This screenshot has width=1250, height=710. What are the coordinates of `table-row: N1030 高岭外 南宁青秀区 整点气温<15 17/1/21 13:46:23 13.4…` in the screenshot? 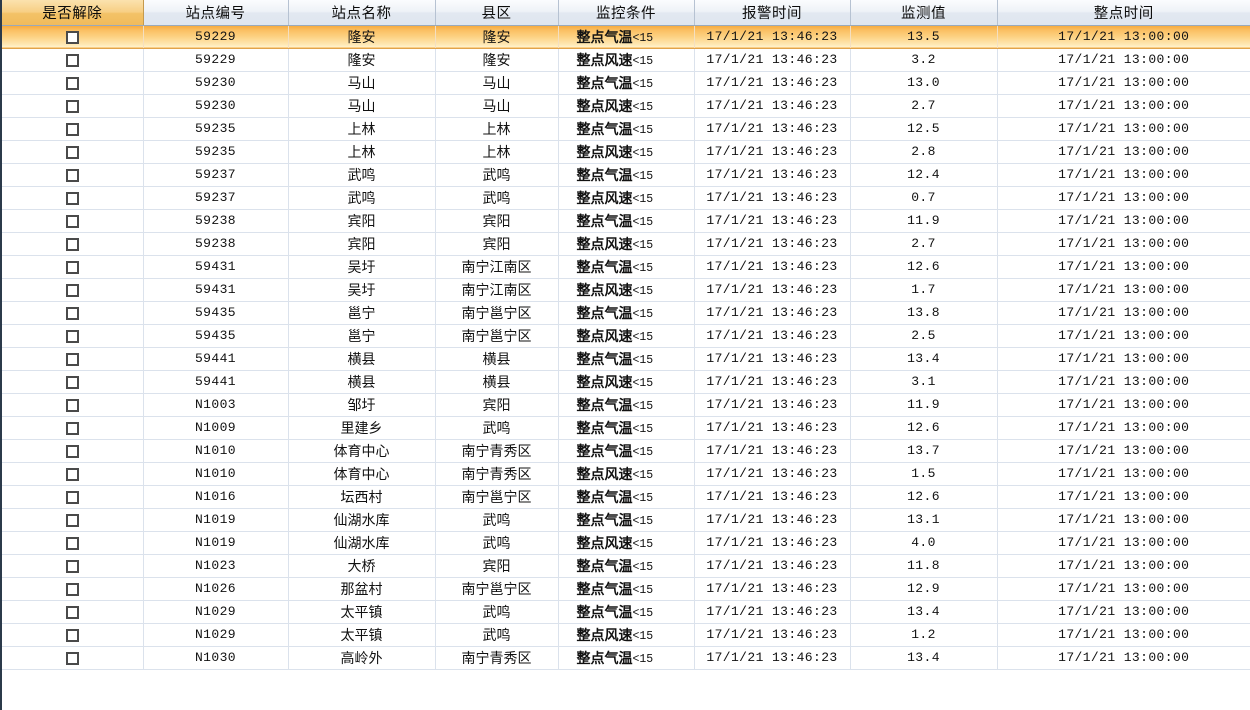 It's located at (626, 658).